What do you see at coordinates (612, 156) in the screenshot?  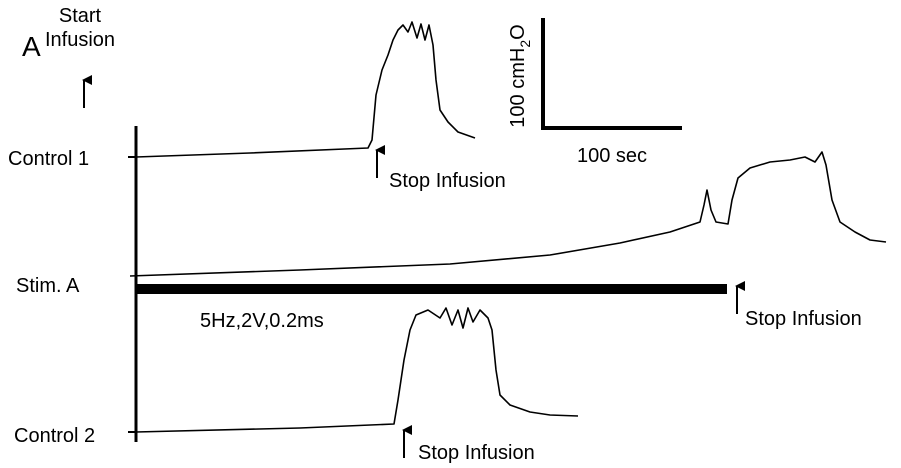 I see `scale-x-label: 100 sec` at bounding box center [612, 156].